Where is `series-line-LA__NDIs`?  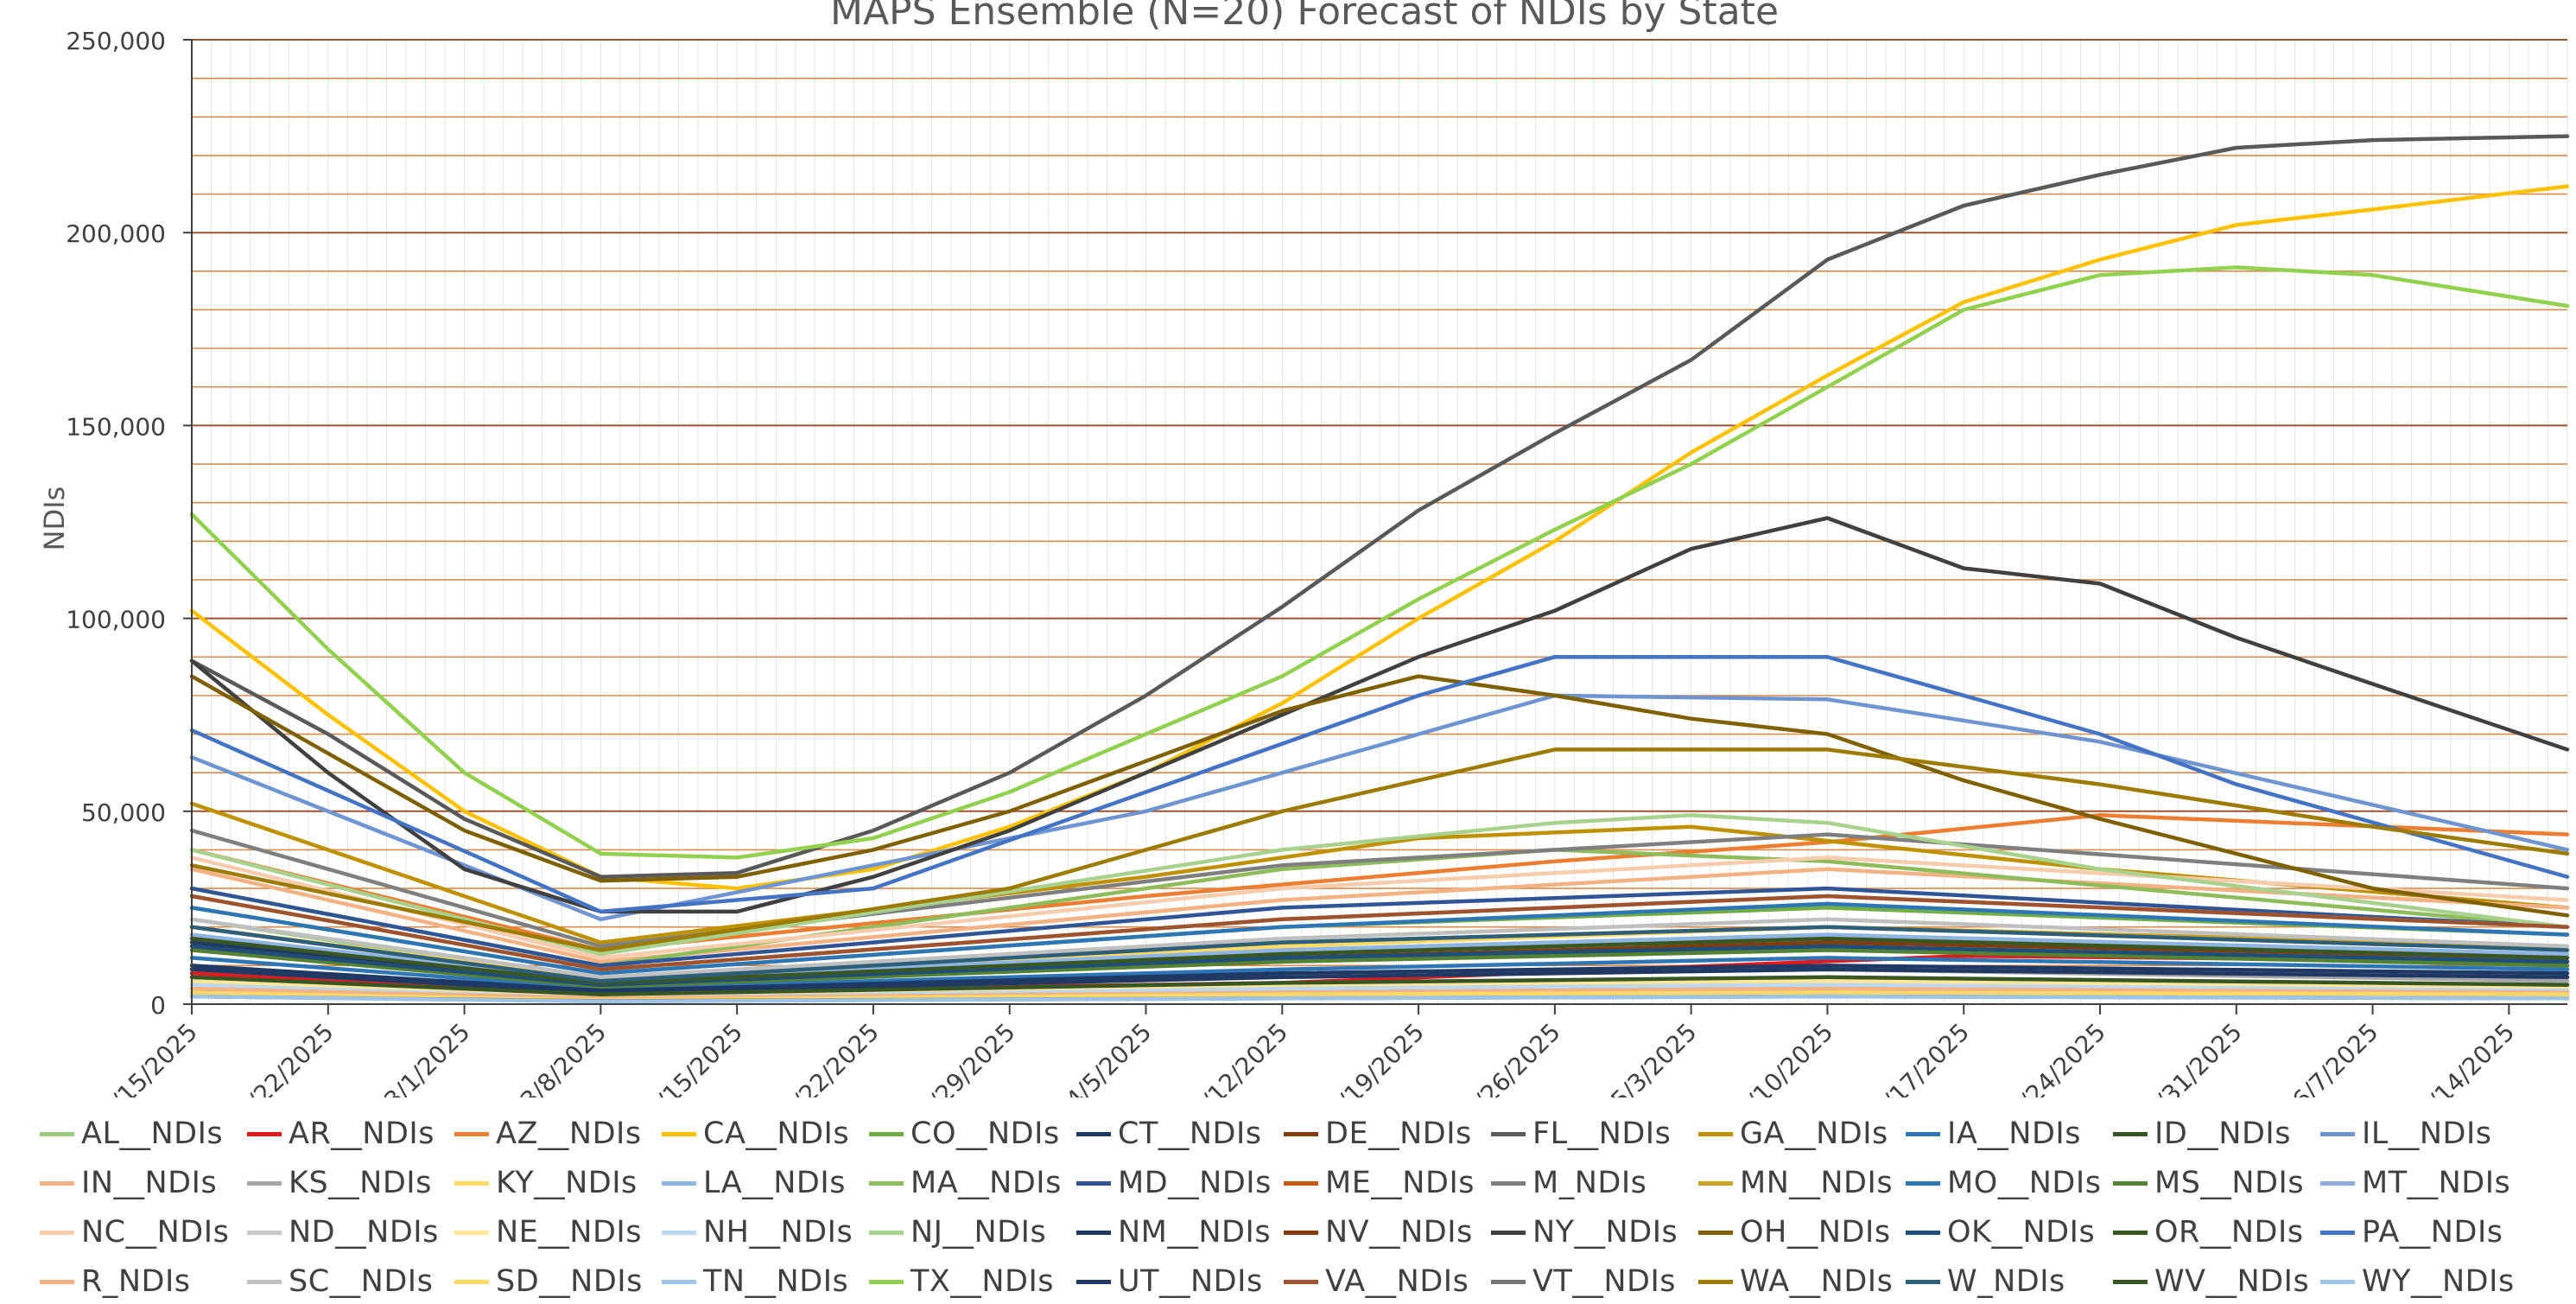 series-line-LA__NDIs is located at coordinates (1379, 957).